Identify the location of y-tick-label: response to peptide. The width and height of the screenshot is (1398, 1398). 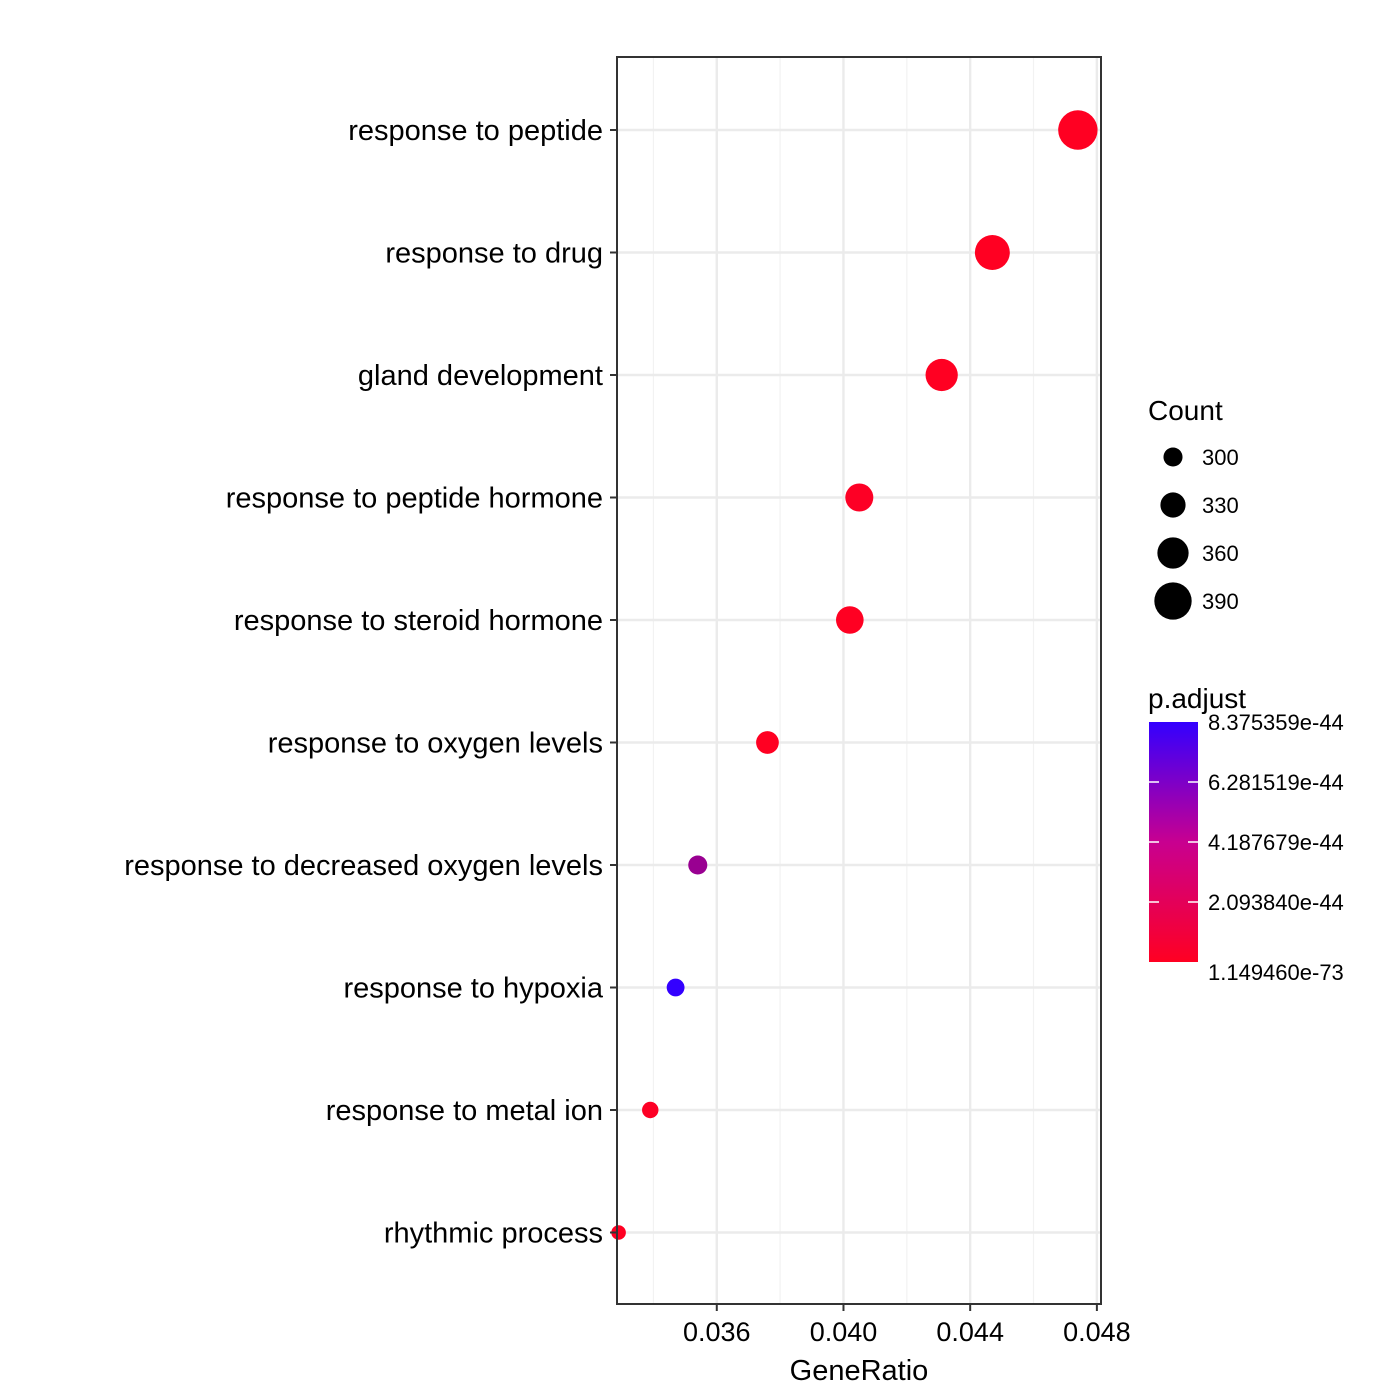
(475, 131).